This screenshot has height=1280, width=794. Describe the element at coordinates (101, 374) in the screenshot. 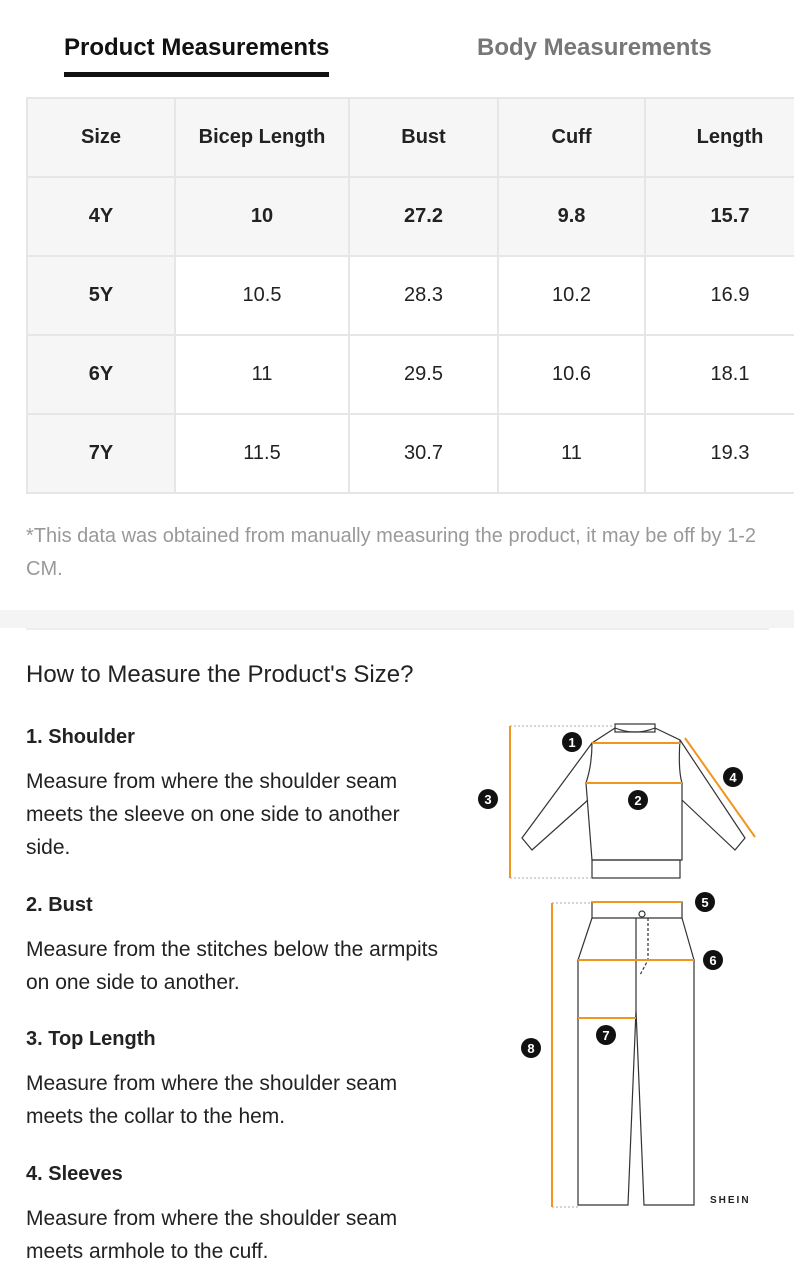

I see `size-cell: 6Y` at that location.